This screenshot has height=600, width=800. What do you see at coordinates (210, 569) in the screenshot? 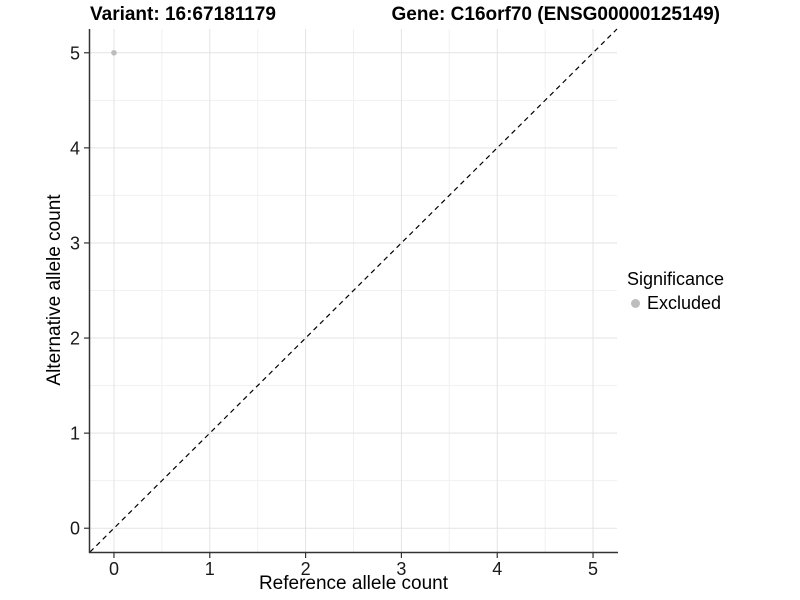
I see `x-tick-label: 1` at bounding box center [210, 569].